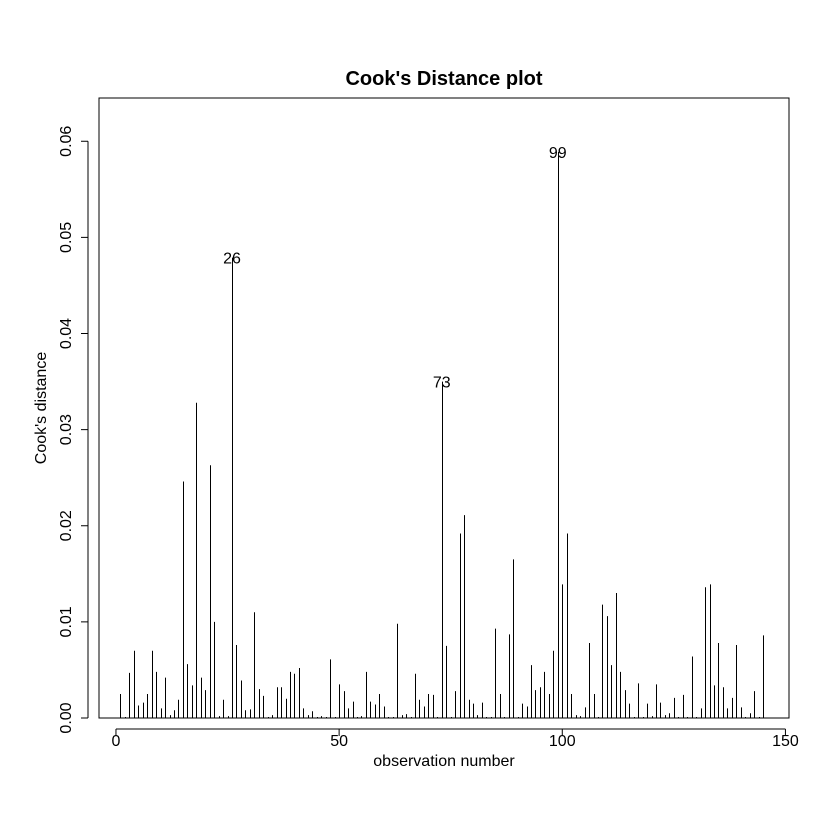  I want to click on y-tick-label: 0.02, so click(66, 525).